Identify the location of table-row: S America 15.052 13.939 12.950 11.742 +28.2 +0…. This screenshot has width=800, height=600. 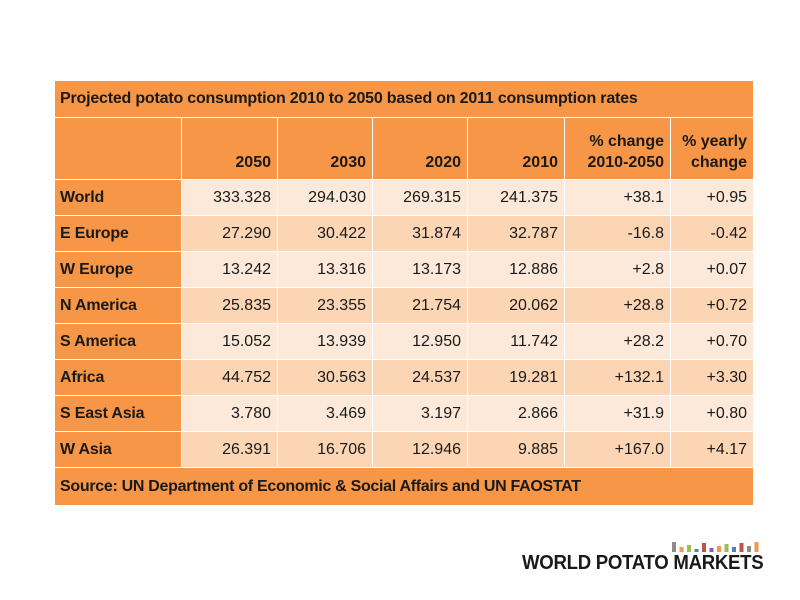
(404, 342).